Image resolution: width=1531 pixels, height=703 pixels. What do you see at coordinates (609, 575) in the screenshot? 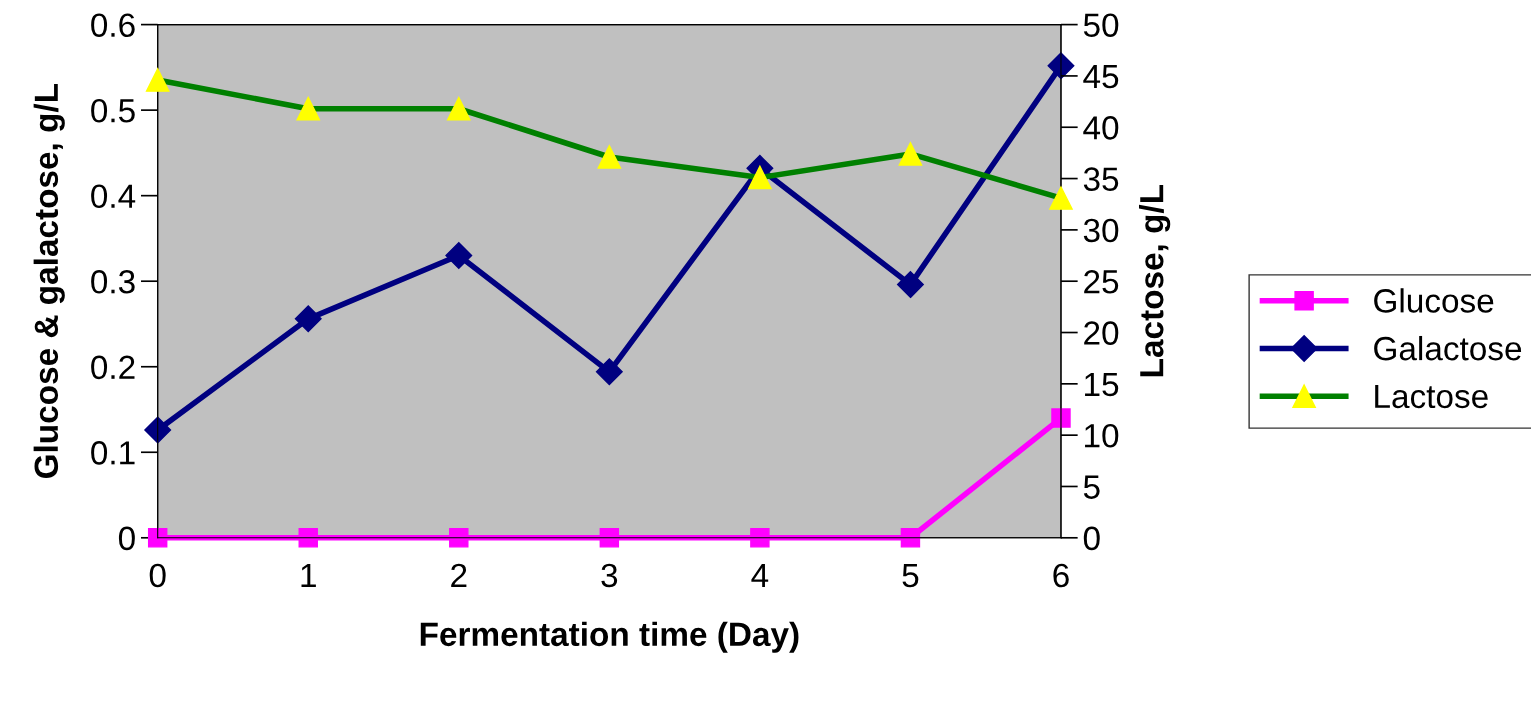
I see `x-tick-label: 3` at bounding box center [609, 575].